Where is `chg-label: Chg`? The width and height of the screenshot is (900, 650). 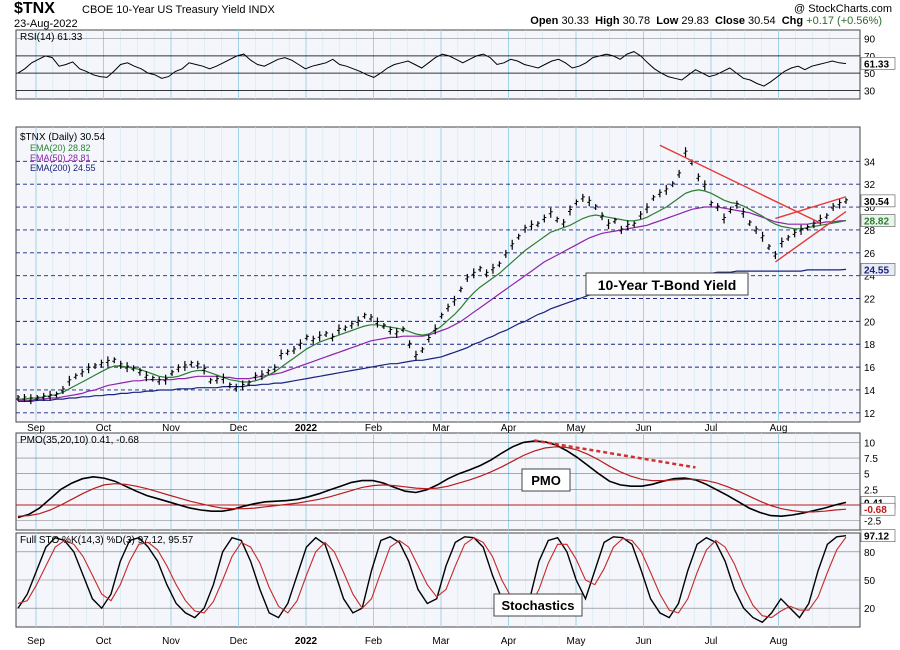 chg-label: Chg is located at coordinates (792, 21).